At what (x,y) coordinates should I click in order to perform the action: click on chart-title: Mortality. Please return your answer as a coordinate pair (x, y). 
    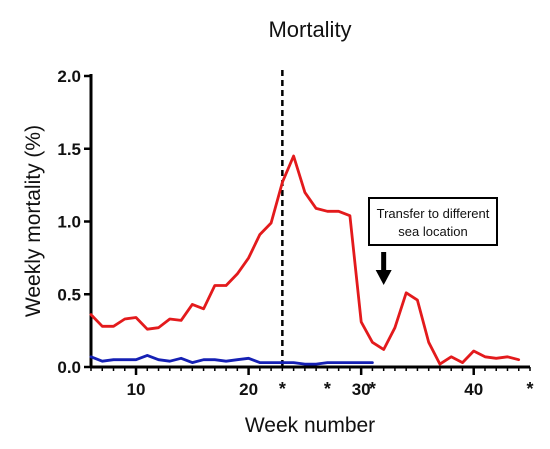
    Looking at the image, I should click on (309, 29).